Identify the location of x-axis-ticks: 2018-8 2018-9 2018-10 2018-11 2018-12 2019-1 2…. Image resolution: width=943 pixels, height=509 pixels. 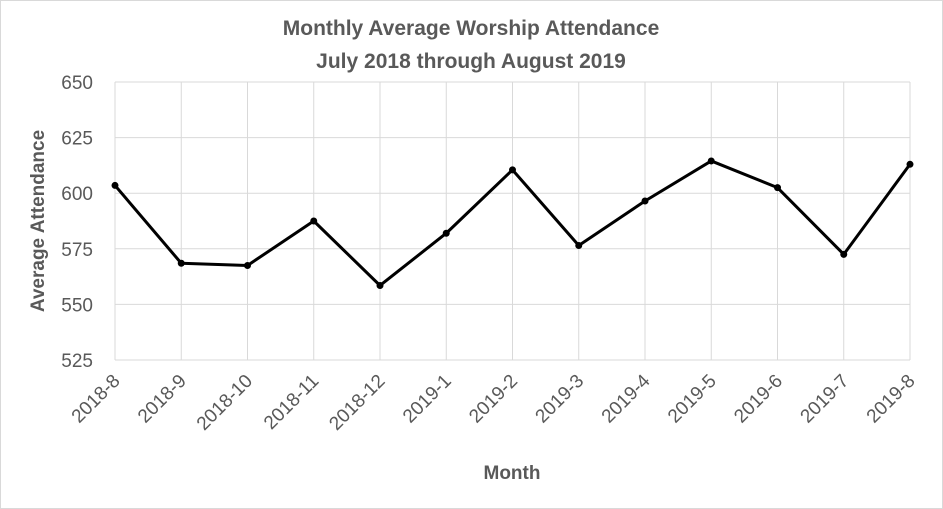
(494, 402).